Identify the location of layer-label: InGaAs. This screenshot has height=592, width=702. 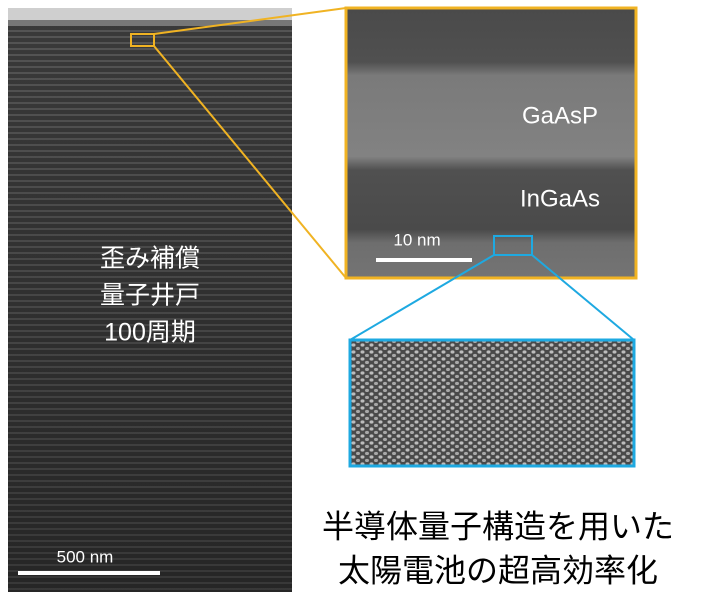
(560, 198).